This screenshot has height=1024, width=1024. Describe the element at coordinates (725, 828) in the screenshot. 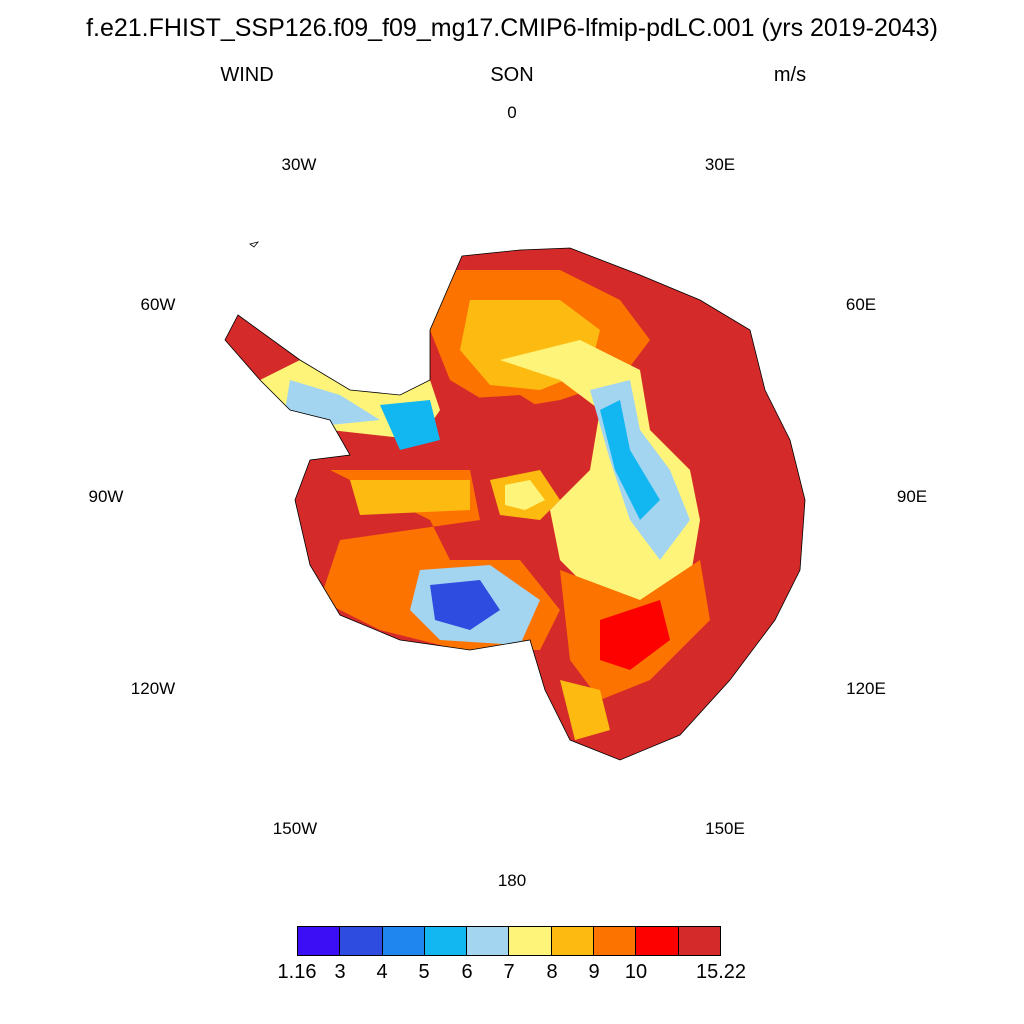

I see `lon-label-150e: 150E` at that location.